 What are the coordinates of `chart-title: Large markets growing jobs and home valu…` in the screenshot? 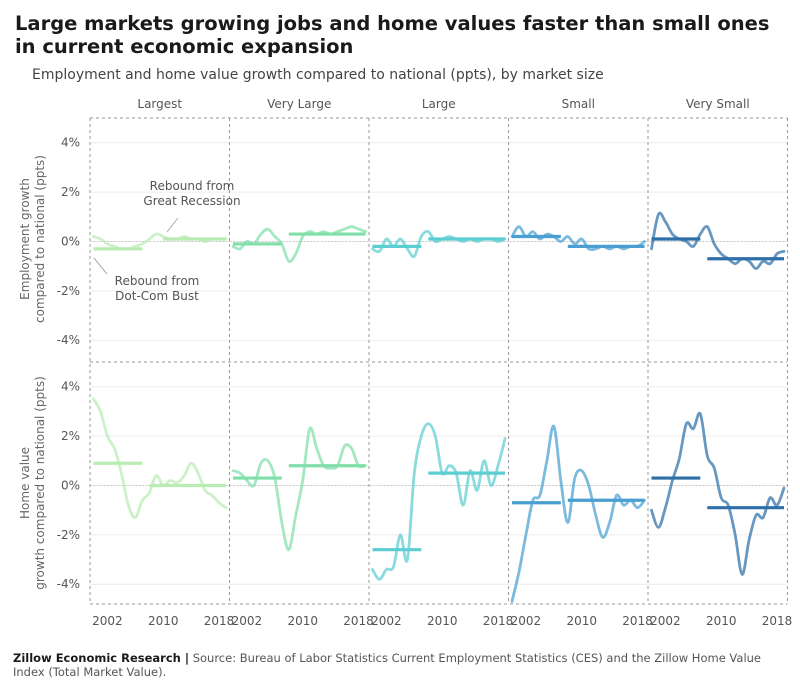 It's located at (392, 35).